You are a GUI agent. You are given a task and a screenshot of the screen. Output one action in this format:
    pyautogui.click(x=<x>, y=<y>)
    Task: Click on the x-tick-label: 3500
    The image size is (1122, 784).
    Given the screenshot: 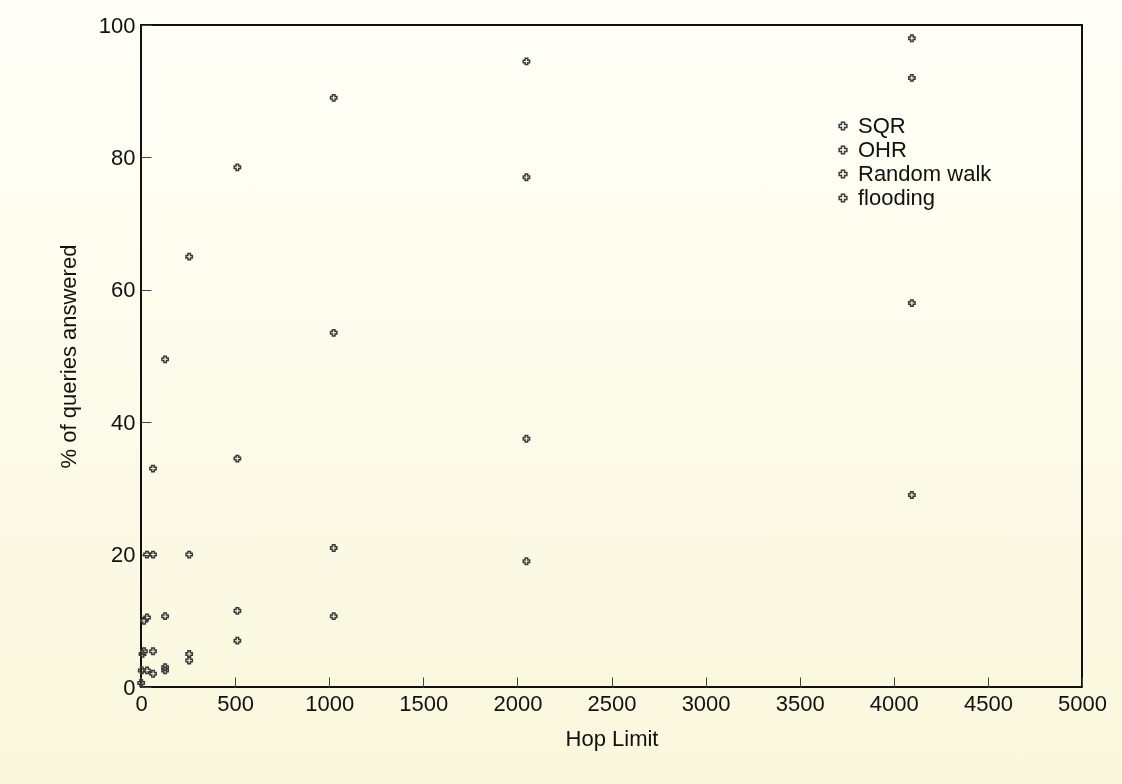 What is the action you would take?
    pyautogui.click(x=800, y=703)
    